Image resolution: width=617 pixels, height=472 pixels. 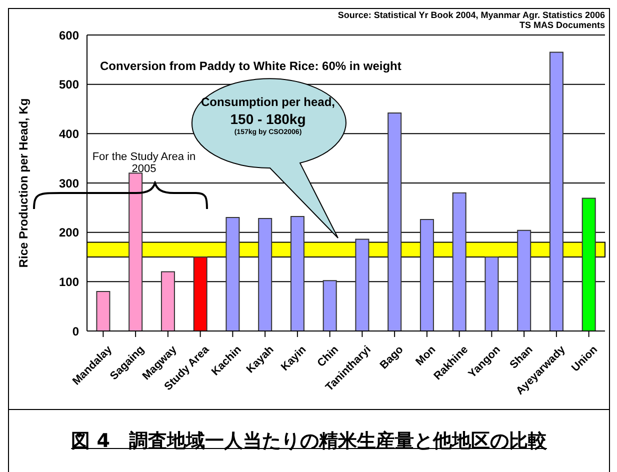 I want to click on text: TS MAS Documents, so click(x=562, y=25).